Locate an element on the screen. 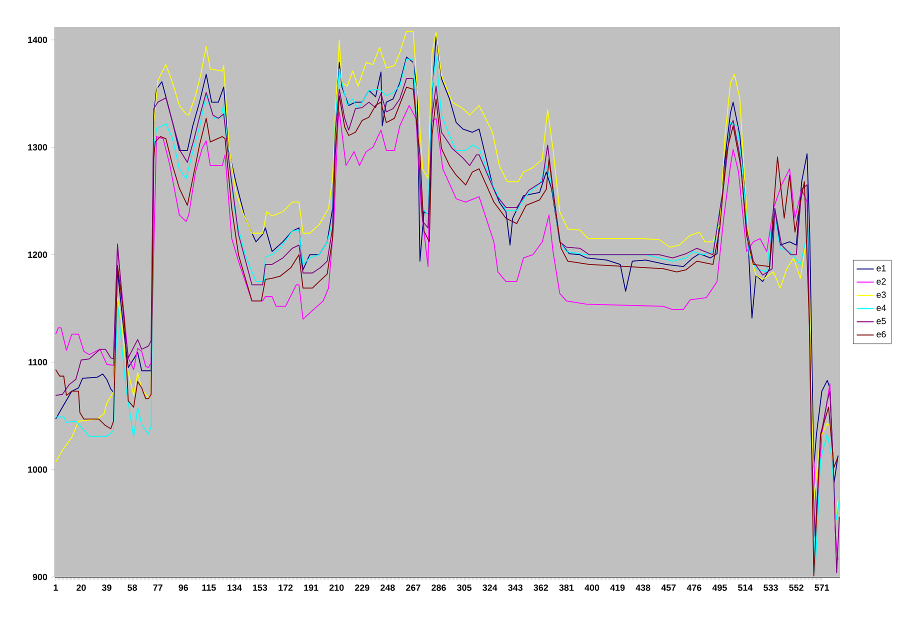 The image size is (911, 623). y-tick-label: 1400 is located at coordinates (38, 40).